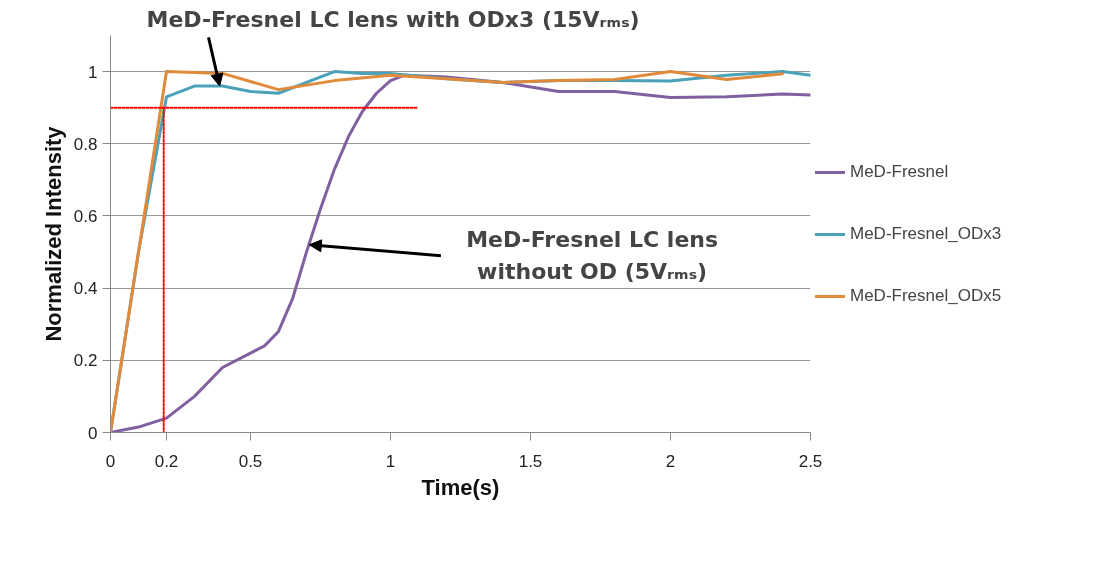  What do you see at coordinates (85, 144) in the screenshot?
I see `y-tick-label: 0.8` at bounding box center [85, 144].